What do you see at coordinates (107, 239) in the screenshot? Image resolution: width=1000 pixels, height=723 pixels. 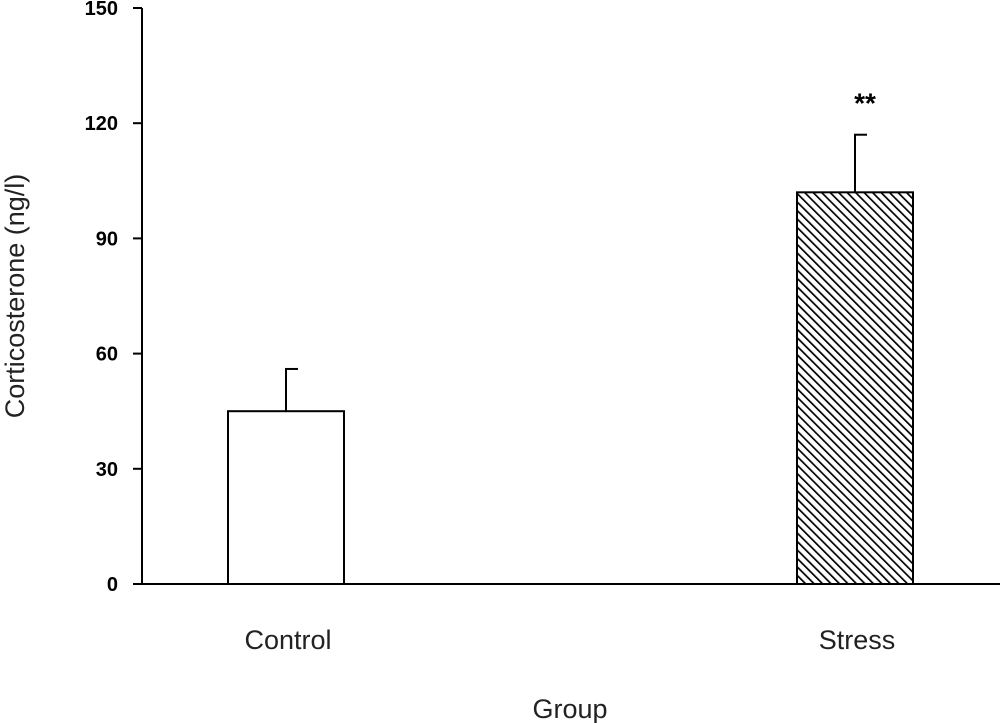 I see `y-tick-label: 90` at bounding box center [107, 239].